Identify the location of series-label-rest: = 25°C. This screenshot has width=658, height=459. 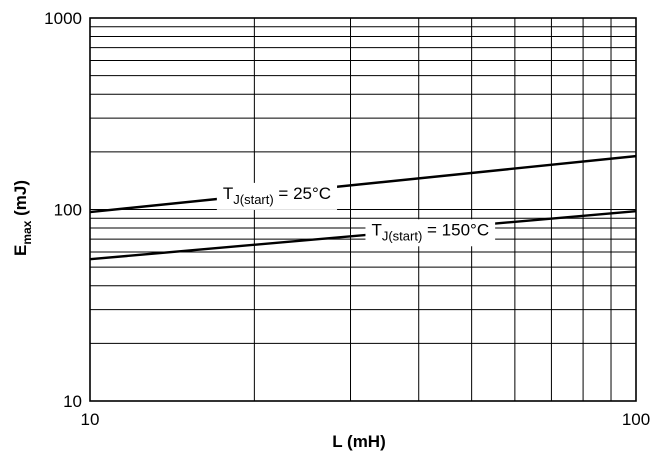
(302, 193).